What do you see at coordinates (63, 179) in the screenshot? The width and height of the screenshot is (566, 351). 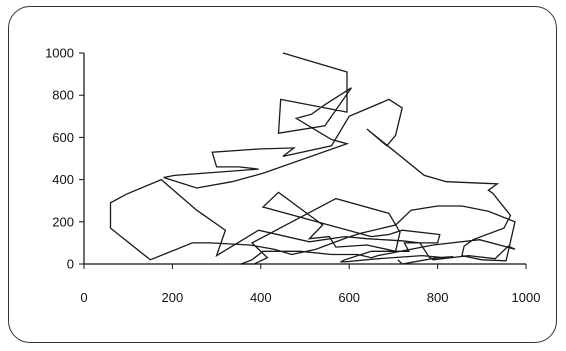 I see `y-tick-label: 400` at bounding box center [63, 179].